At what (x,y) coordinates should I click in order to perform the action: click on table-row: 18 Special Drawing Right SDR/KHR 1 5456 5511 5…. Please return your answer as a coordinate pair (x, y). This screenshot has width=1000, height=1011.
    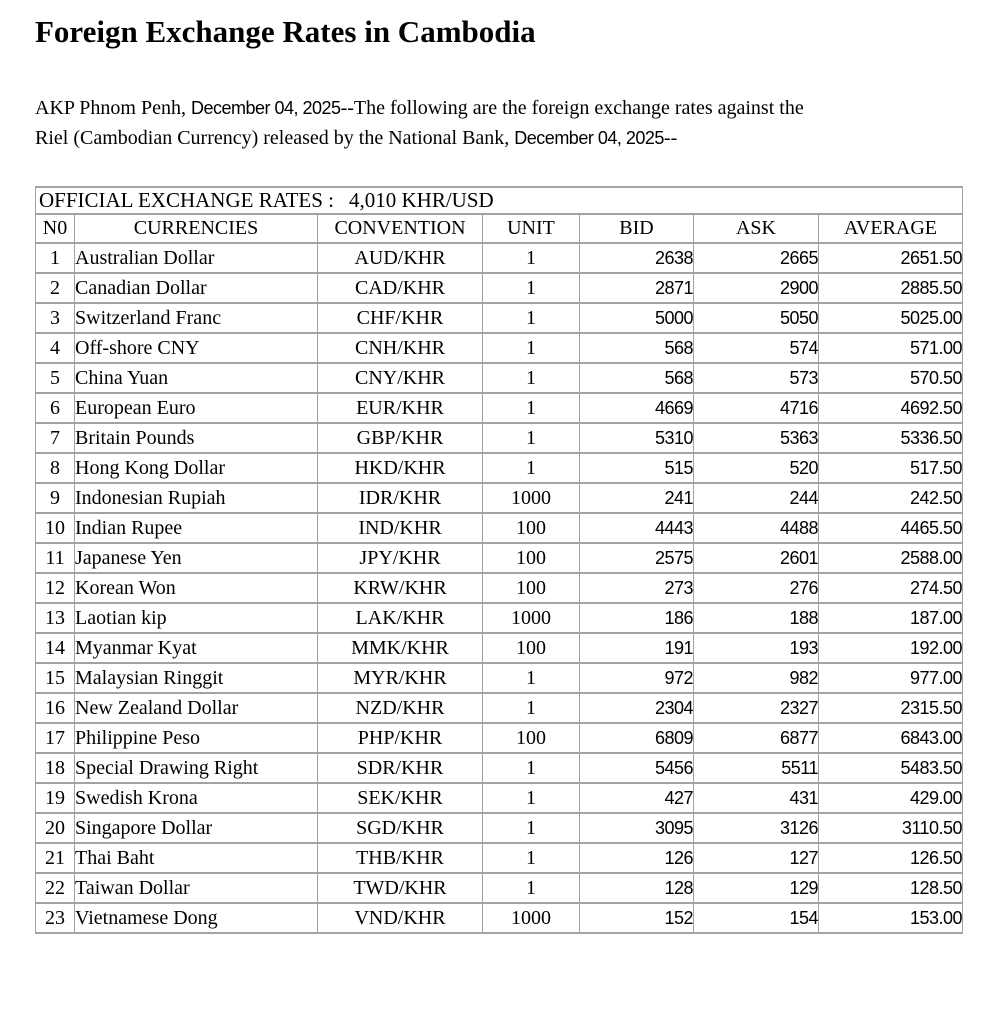
    Looking at the image, I should click on (499, 768).